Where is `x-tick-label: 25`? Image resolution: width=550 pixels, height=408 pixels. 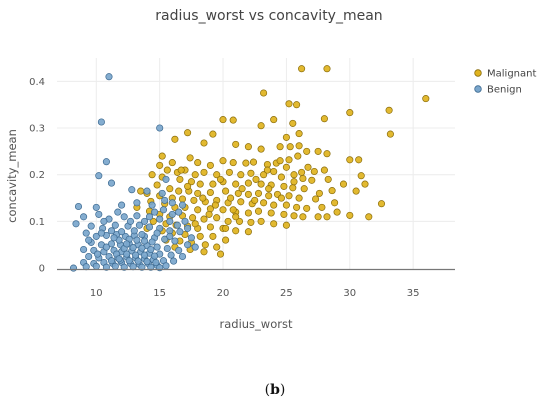 x-tick-label: 25 is located at coordinates (286, 293).